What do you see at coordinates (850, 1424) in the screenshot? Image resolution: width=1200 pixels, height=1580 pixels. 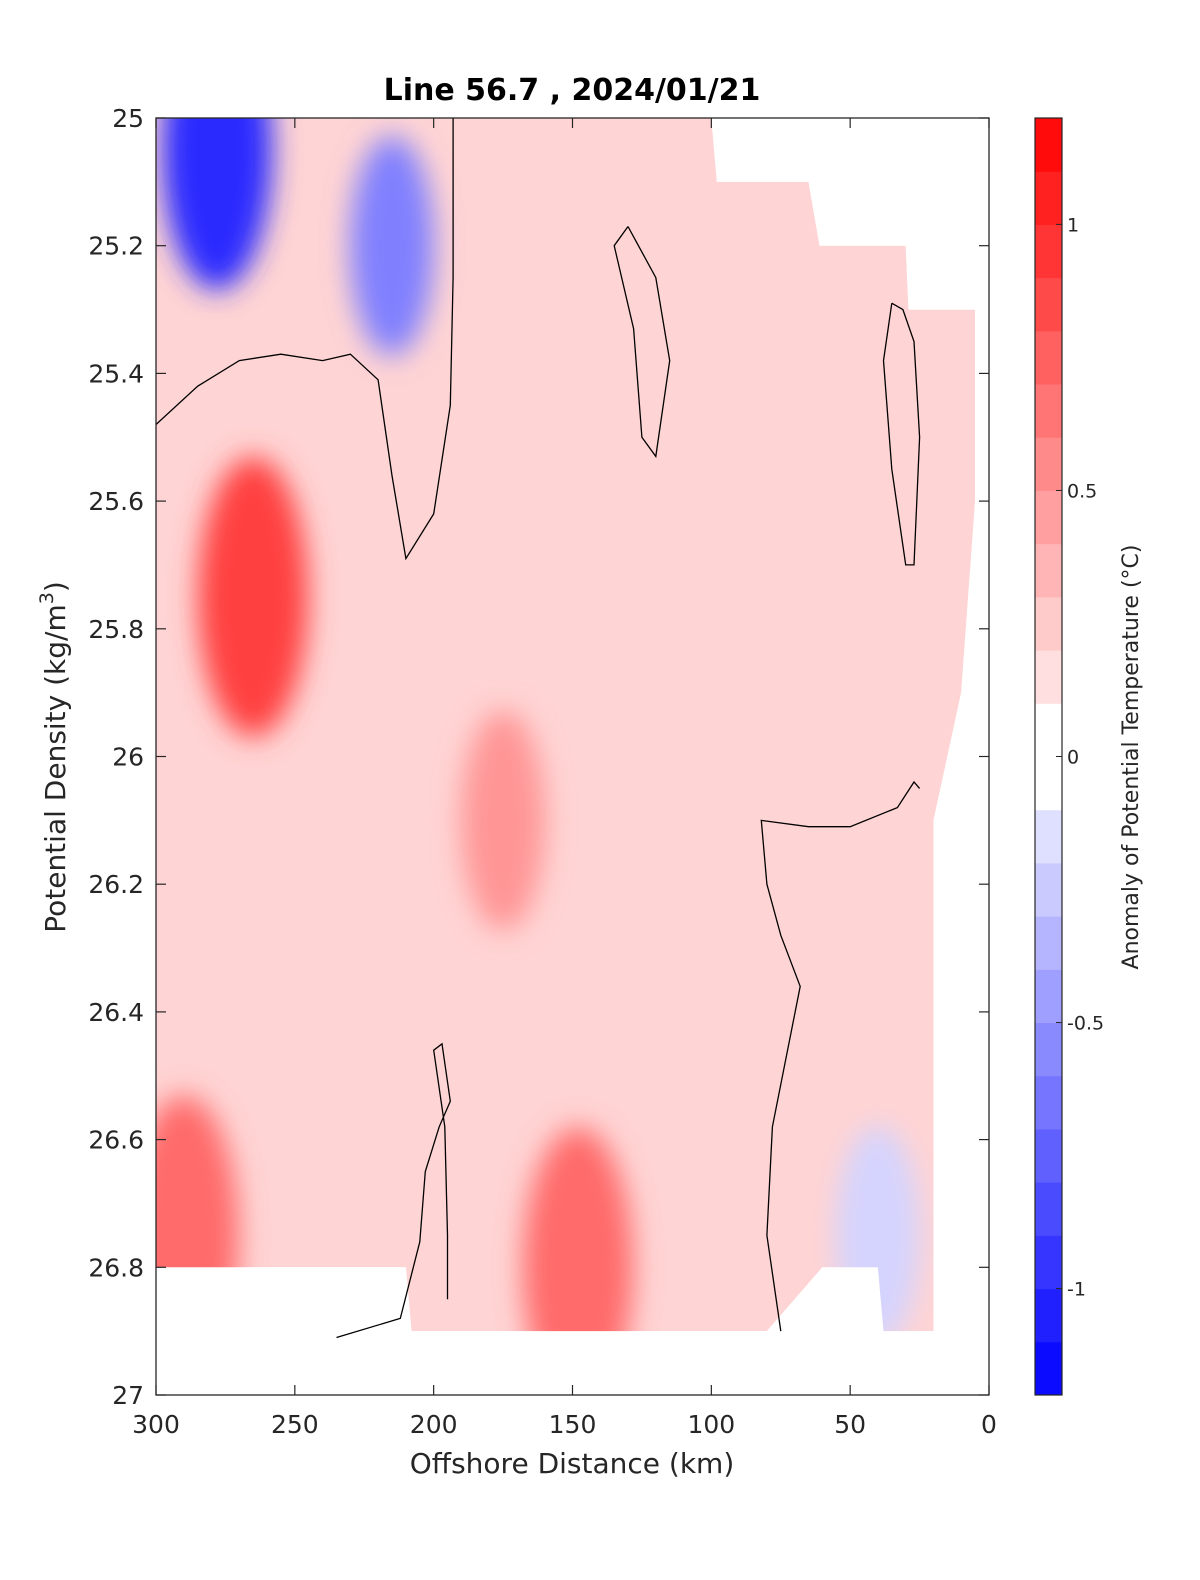 I see `x-tick-label: 50` at bounding box center [850, 1424].